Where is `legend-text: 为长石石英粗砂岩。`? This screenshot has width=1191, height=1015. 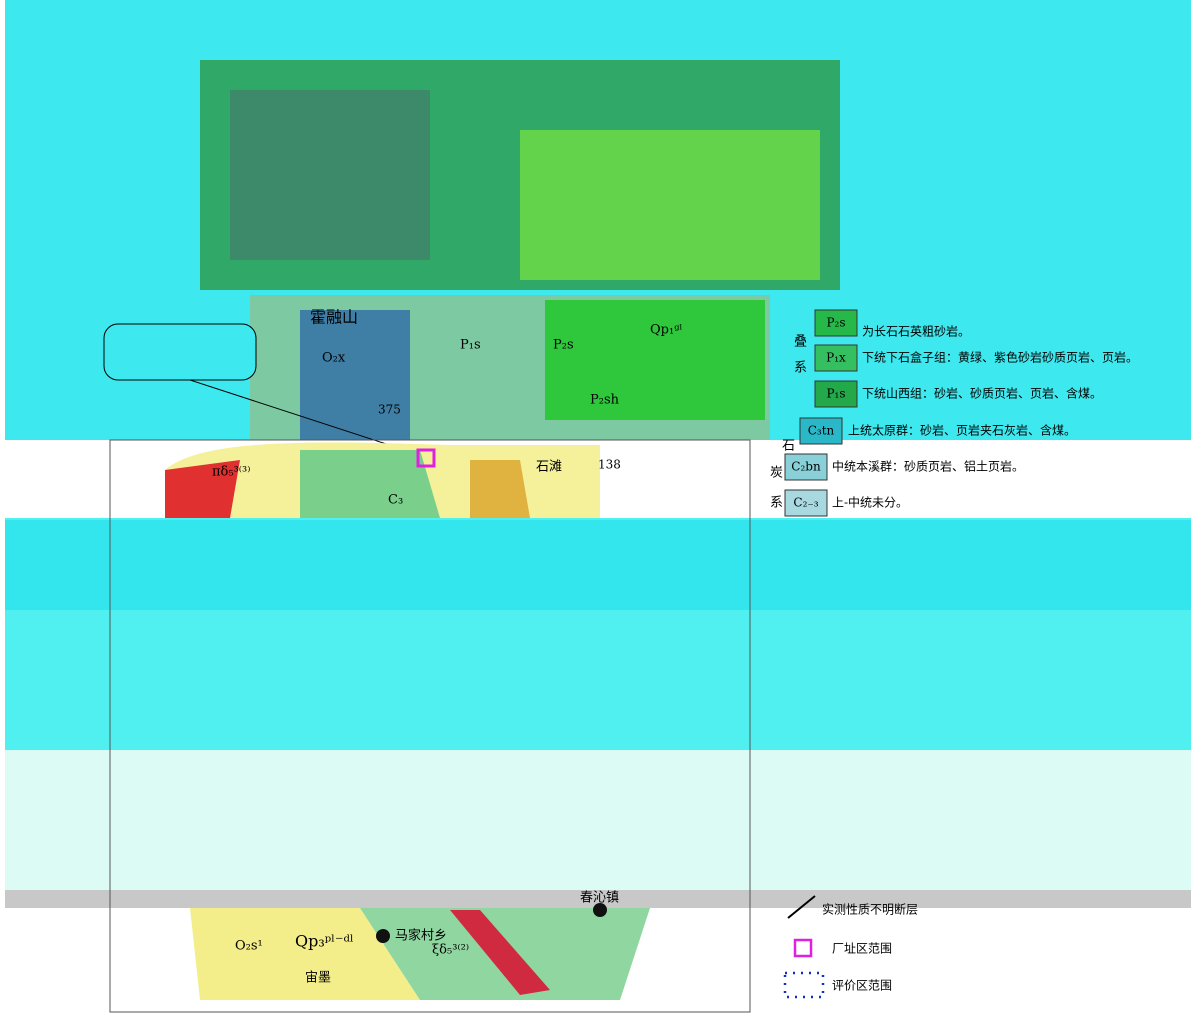 legend-text: 为长石石英粗砂岩。 is located at coordinates (916, 331).